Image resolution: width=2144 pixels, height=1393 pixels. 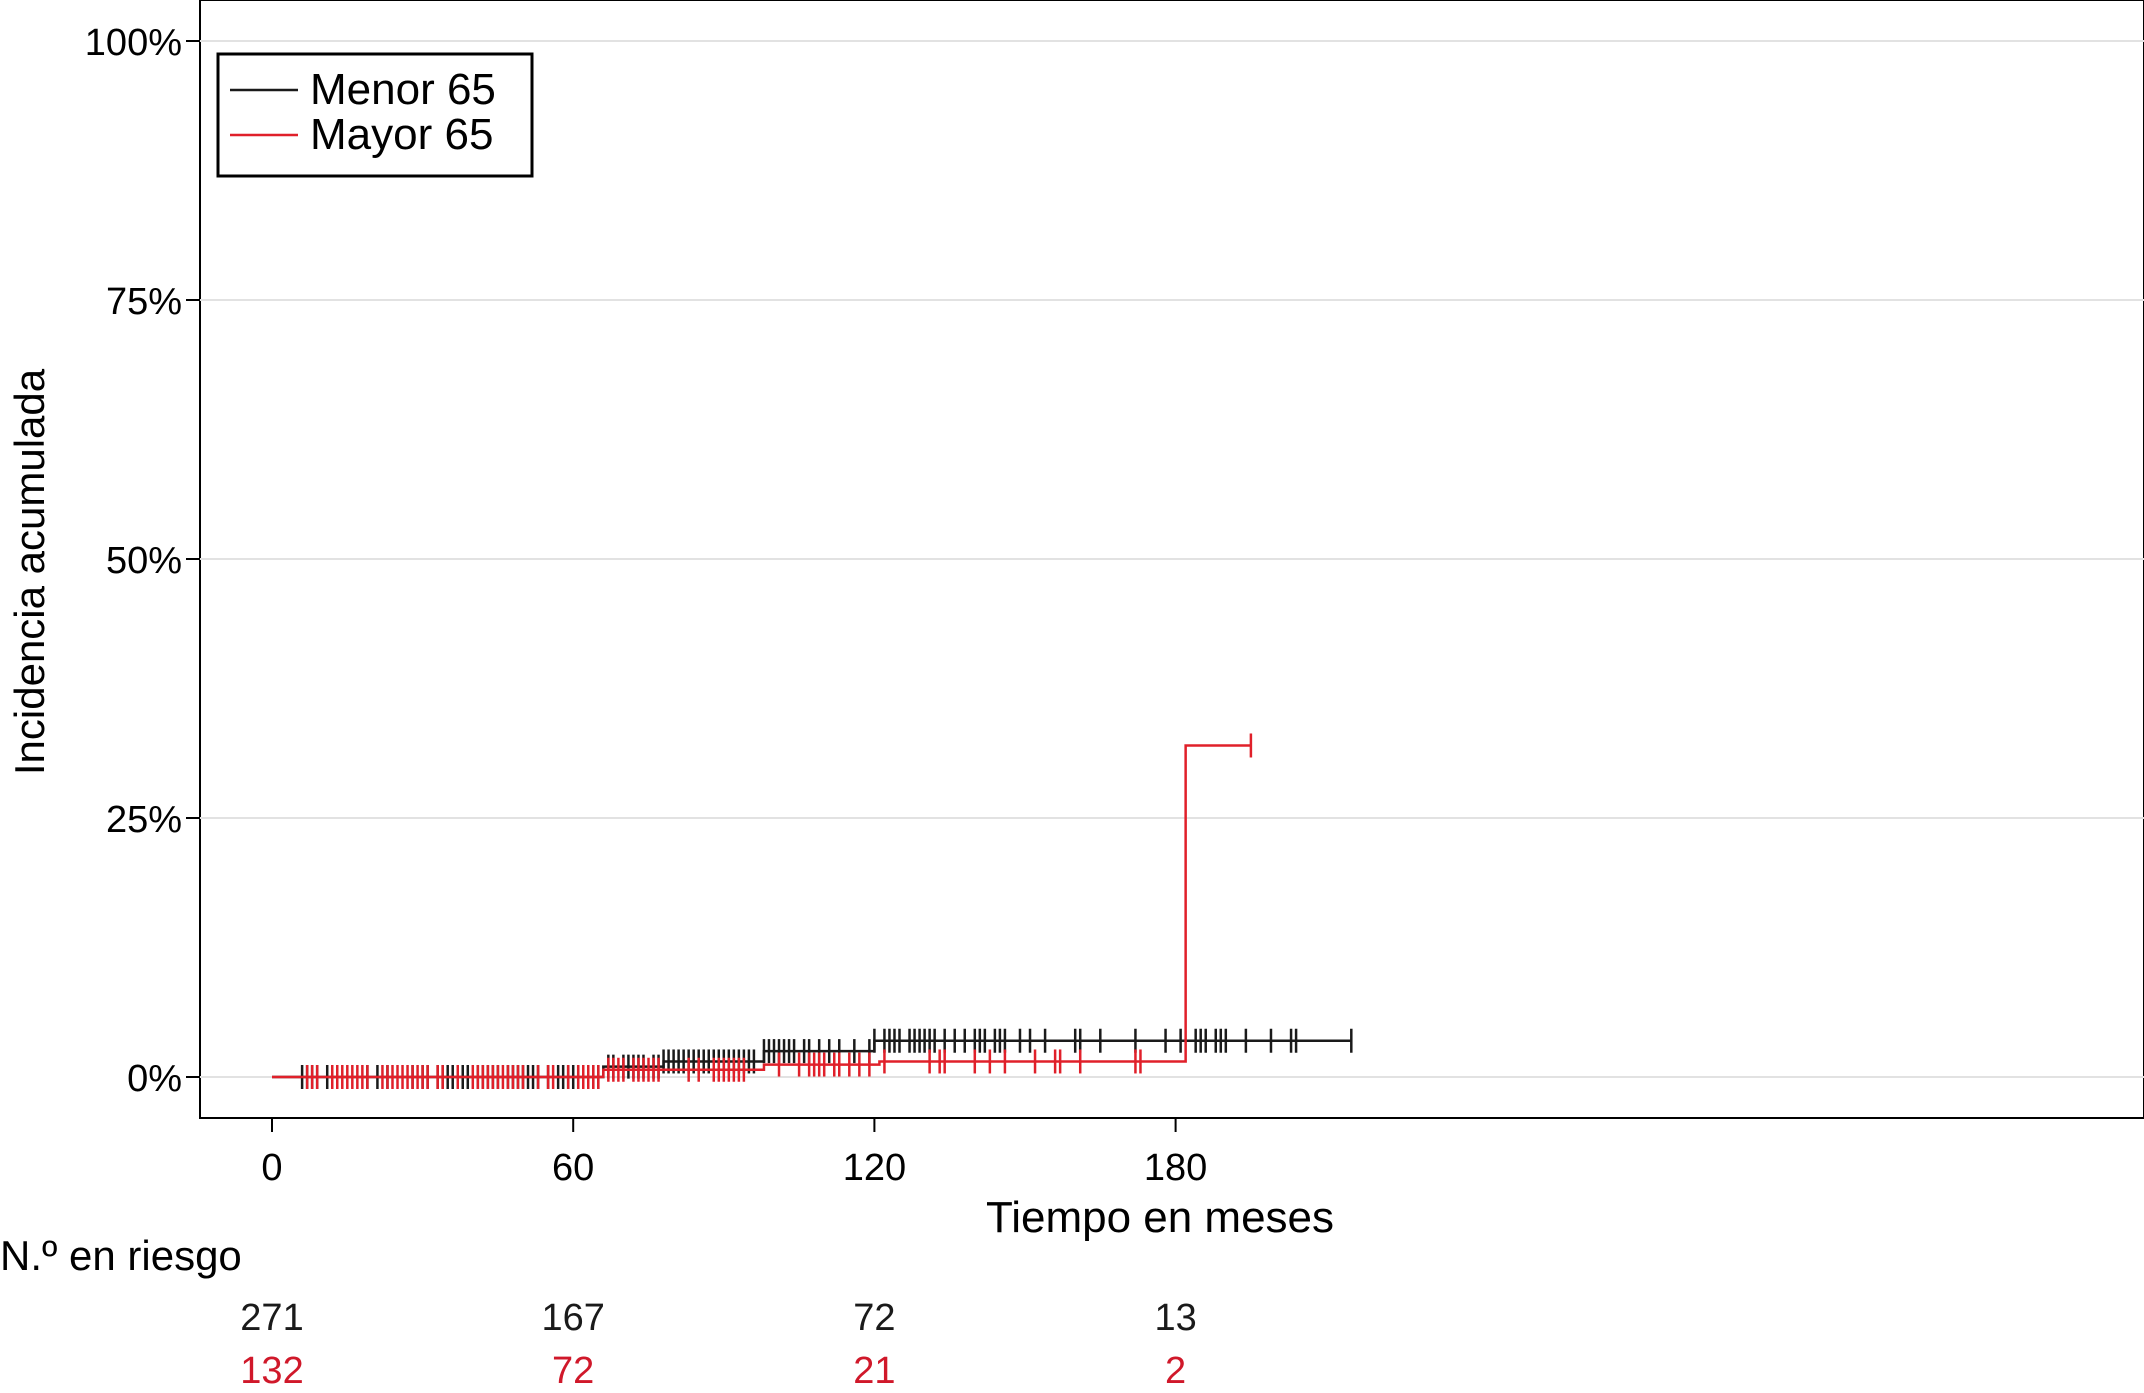 What do you see at coordinates (403, 89) in the screenshot?
I see `legend-label-menor-65: Menor 65` at bounding box center [403, 89].